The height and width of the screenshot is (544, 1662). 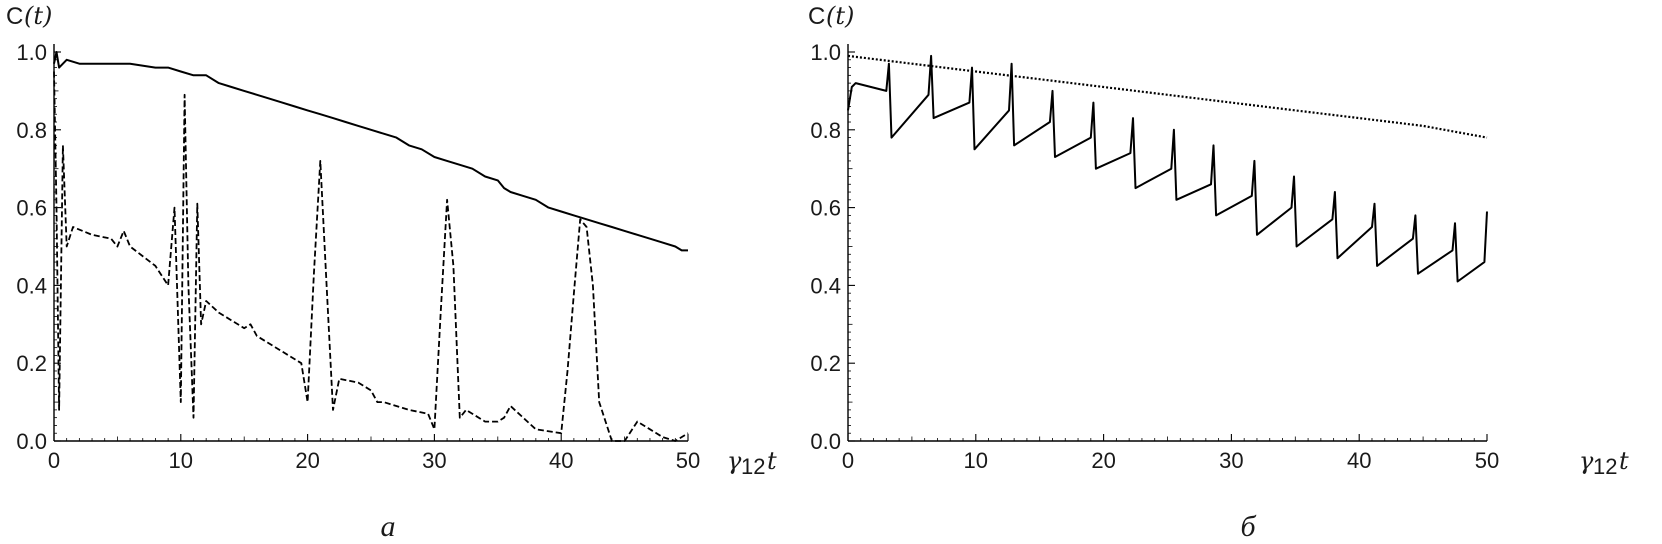 What do you see at coordinates (1231, 460) in the screenshot?
I see `x-tick-label-b: 30` at bounding box center [1231, 460].